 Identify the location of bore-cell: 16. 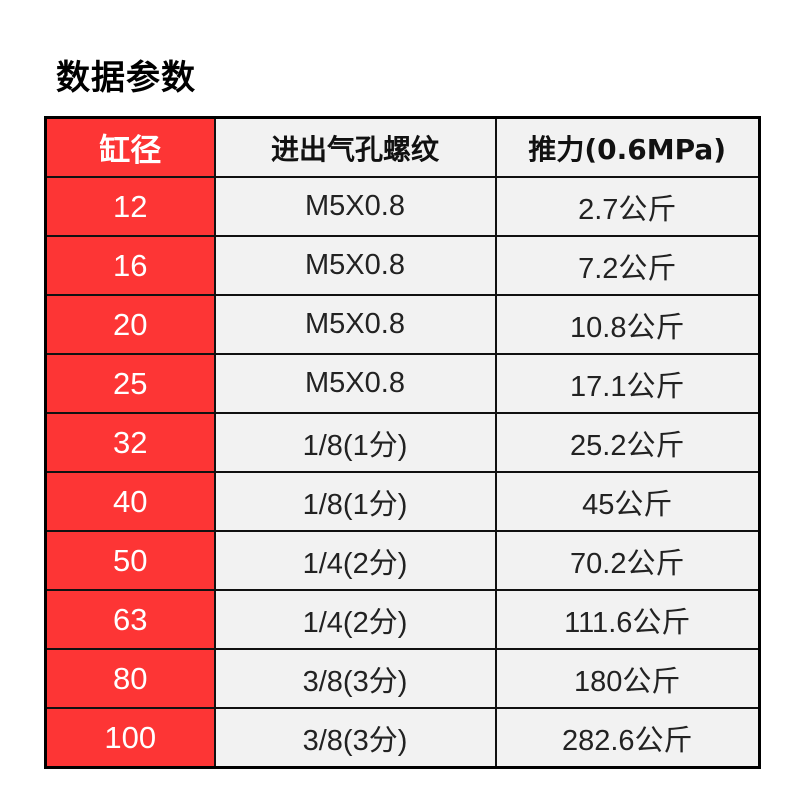
(130, 265).